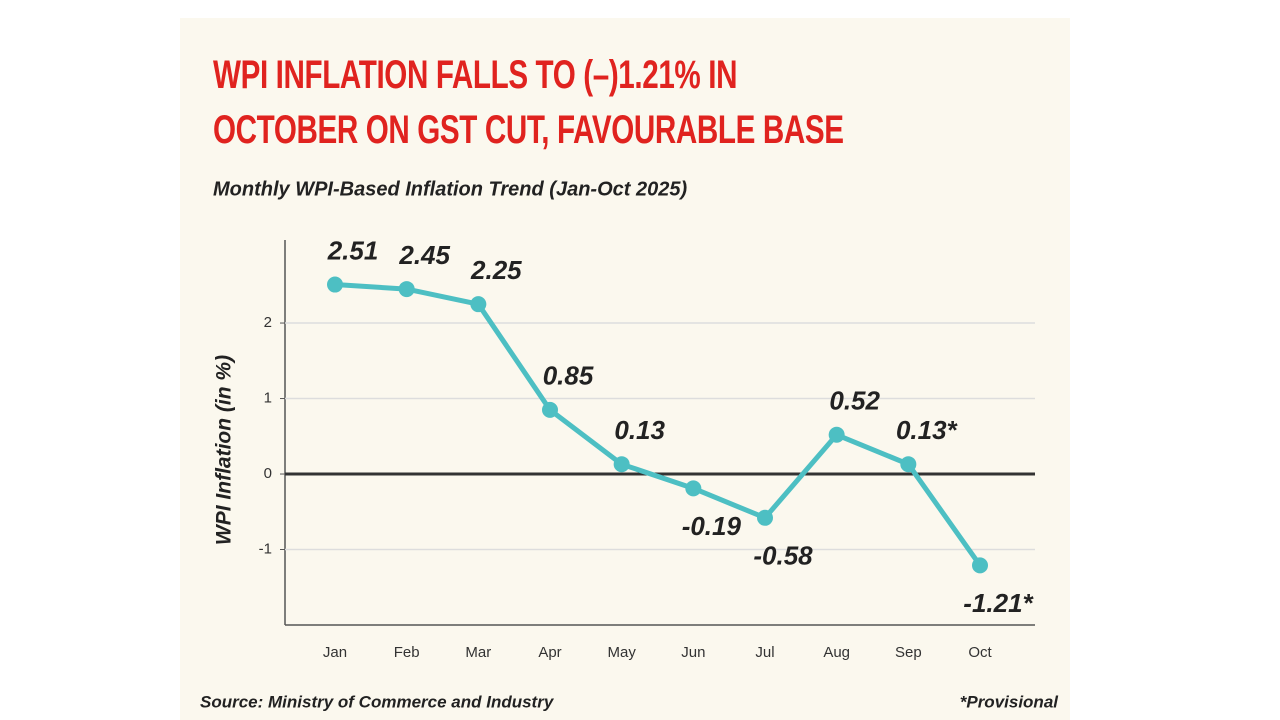 Image resolution: width=1280 pixels, height=720 pixels. Describe the element at coordinates (1010, 701) in the screenshot. I see `footnote: *Provisional` at that location.